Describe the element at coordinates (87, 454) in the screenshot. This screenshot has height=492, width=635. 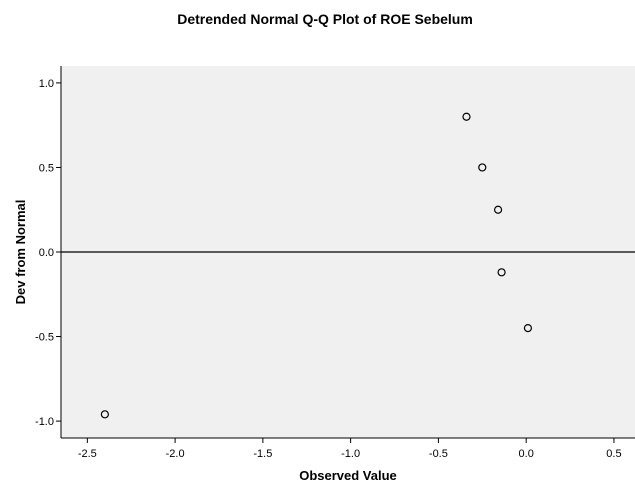
I see `x-tick-label: -2.5` at that location.